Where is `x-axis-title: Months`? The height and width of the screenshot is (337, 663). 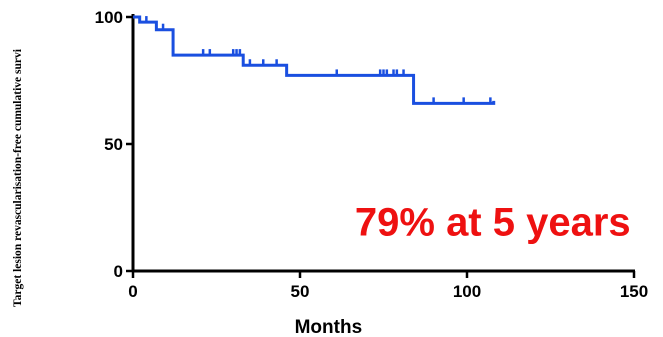 x-axis-title: Months is located at coordinates (329, 327).